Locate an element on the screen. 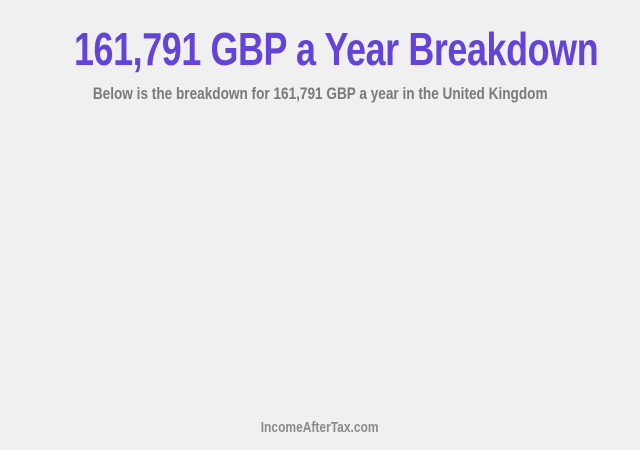  site-link: IncomeAfterTax.com is located at coordinates (320, 427).